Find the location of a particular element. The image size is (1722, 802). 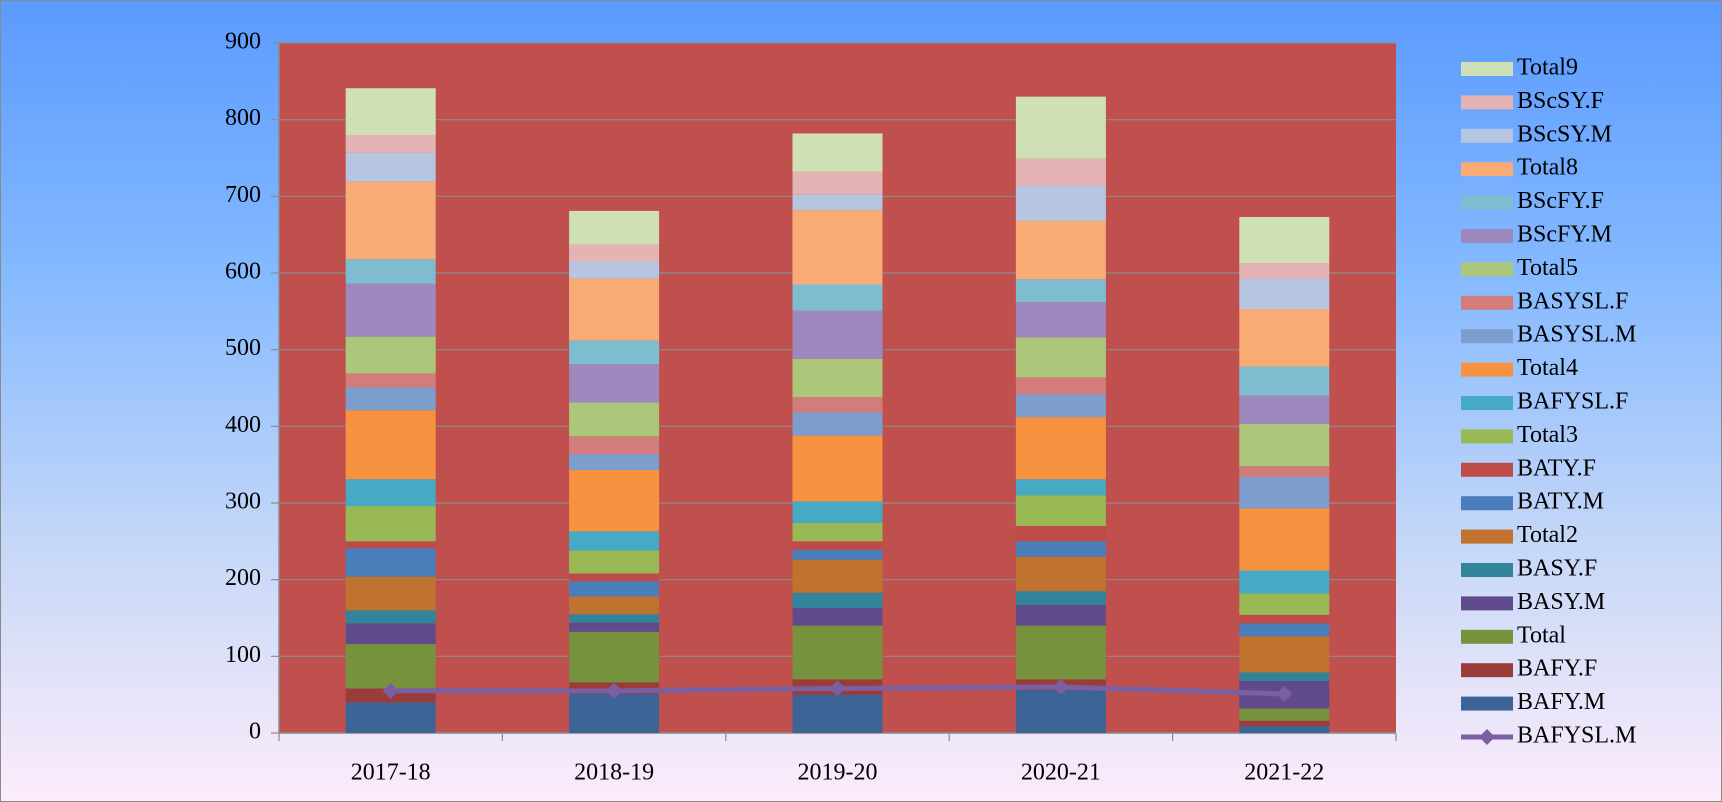

legend-label: Total9 is located at coordinates (1547, 68).